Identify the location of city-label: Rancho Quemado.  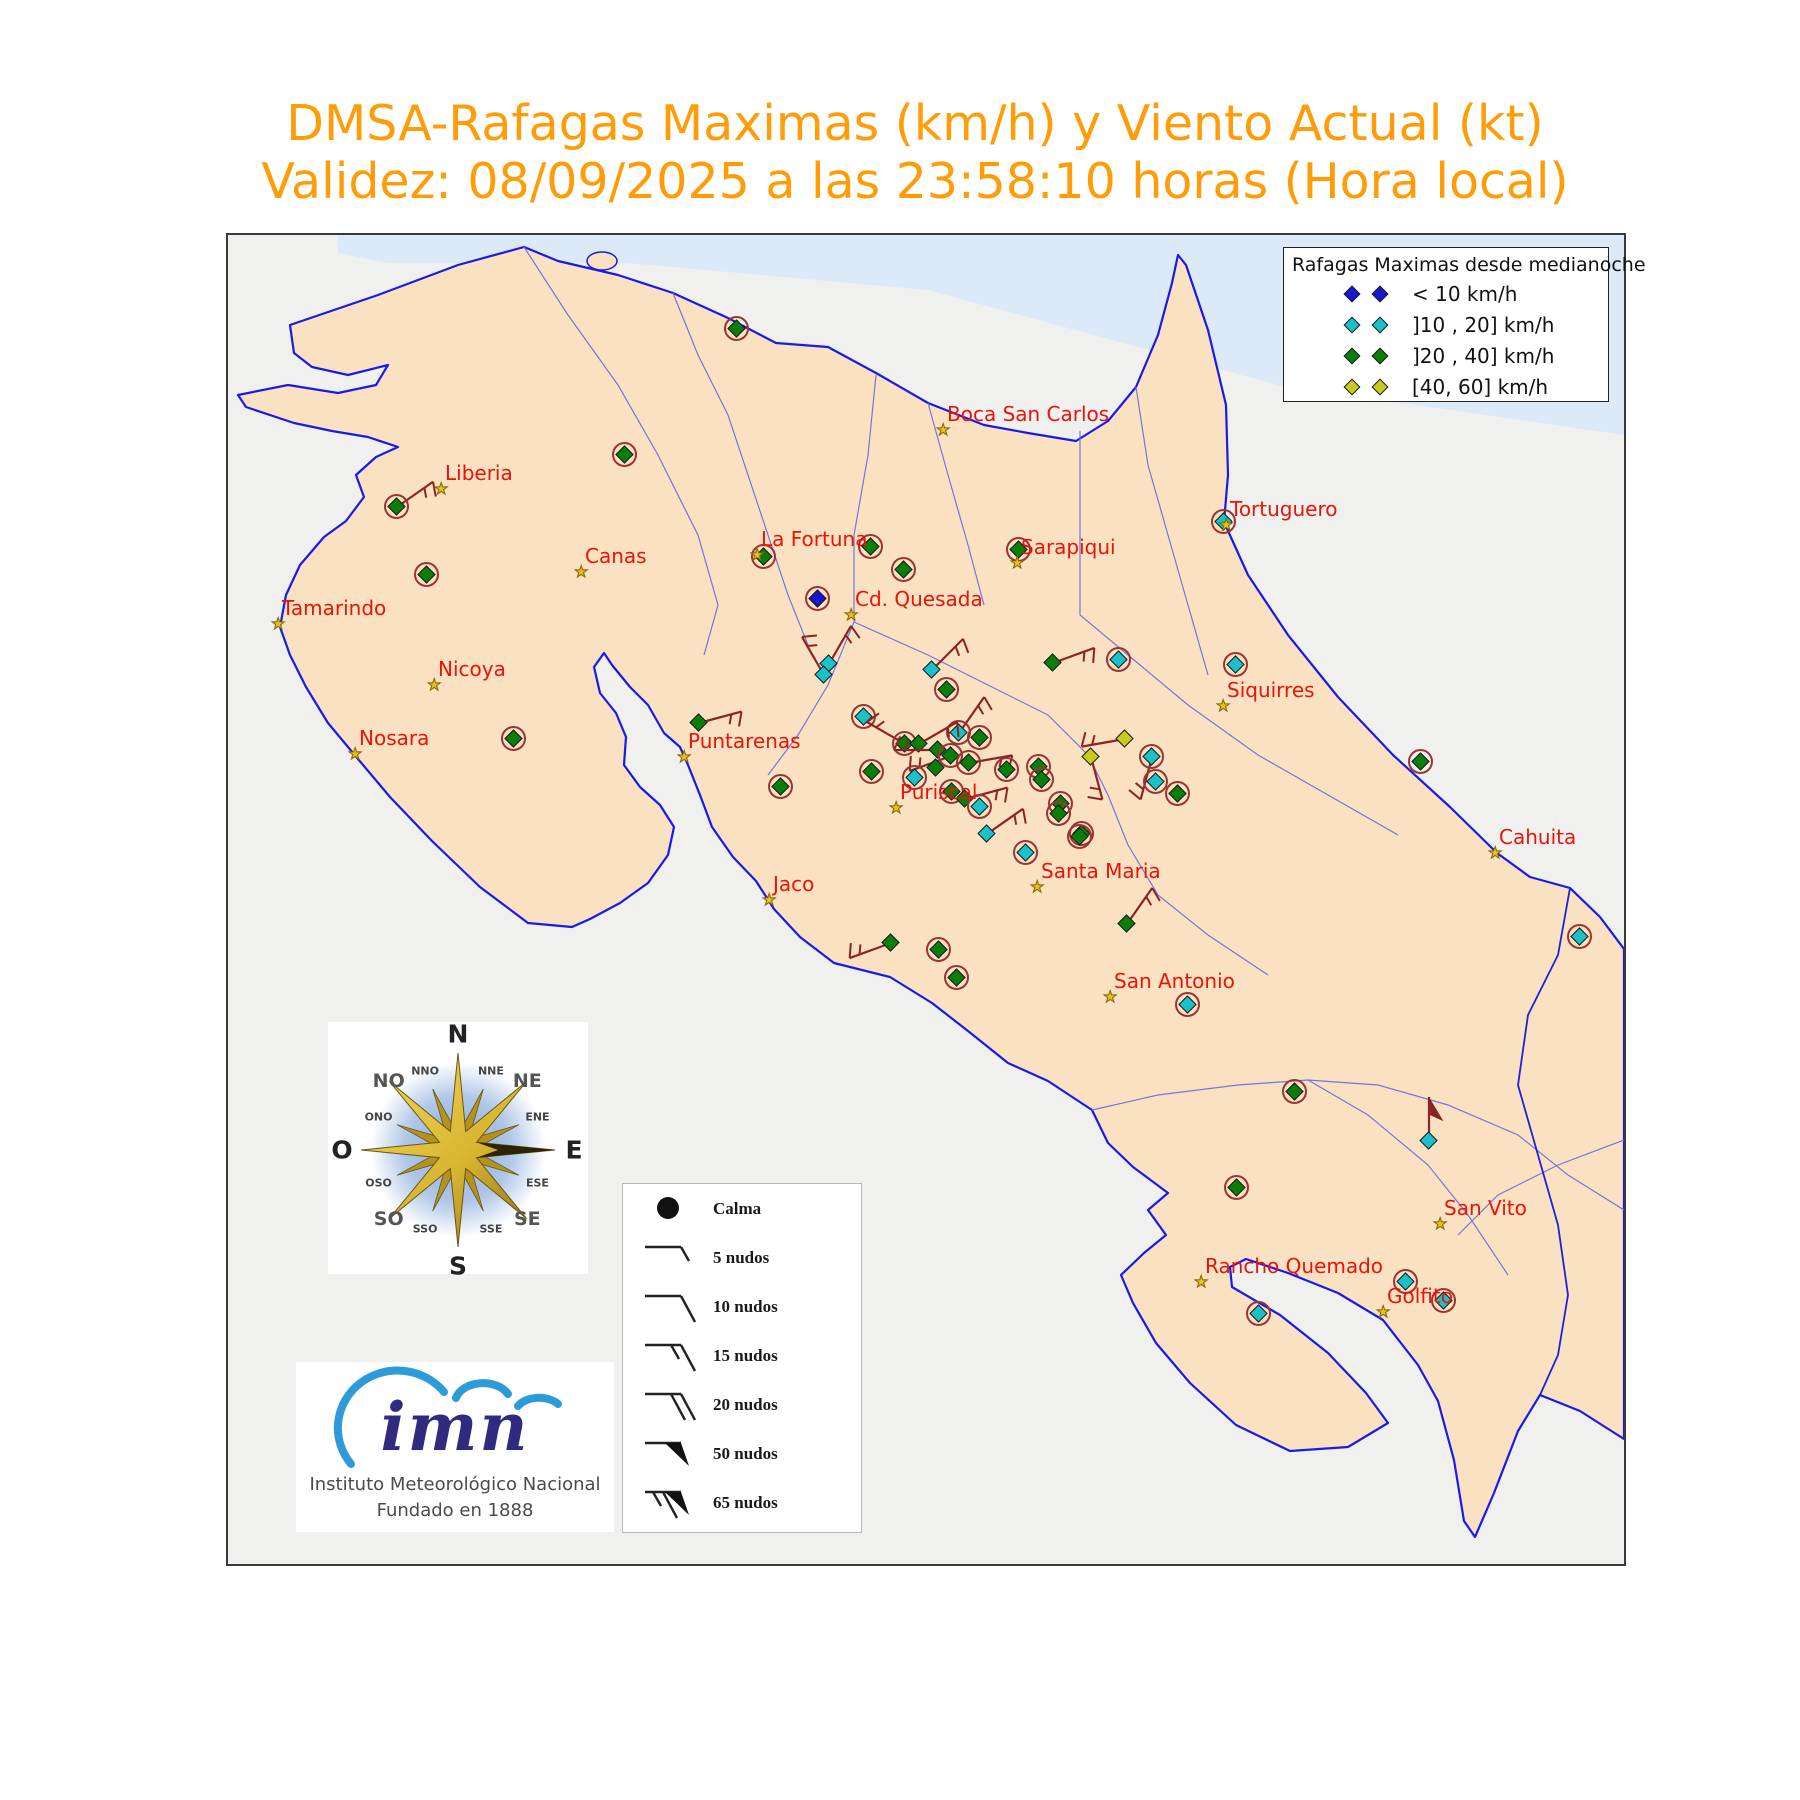
(1294, 1266).